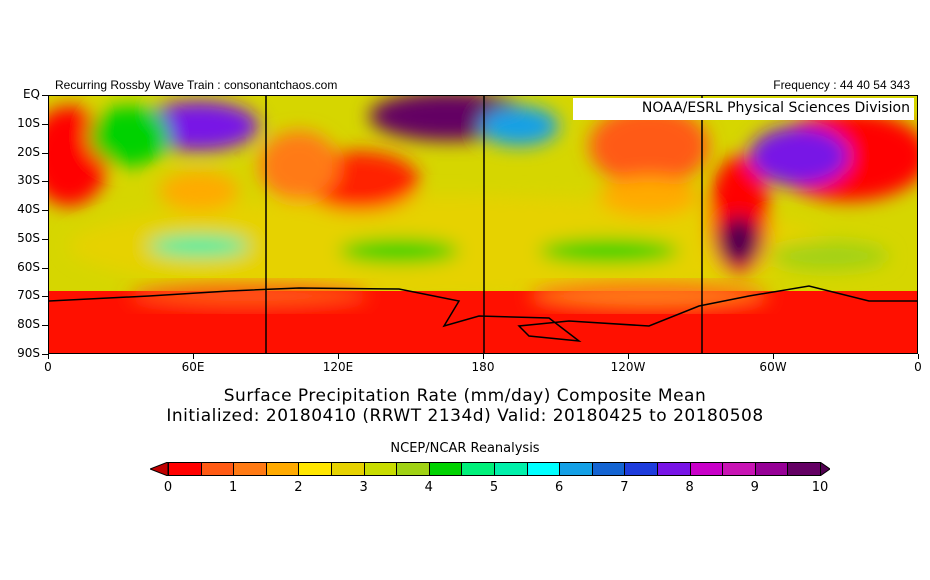 Image resolution: width=930 pixels, height=580 pixels. Describe the element at coordinates (28, 266) in the screenshot. I see `y-tick-label: 60S` at that location.